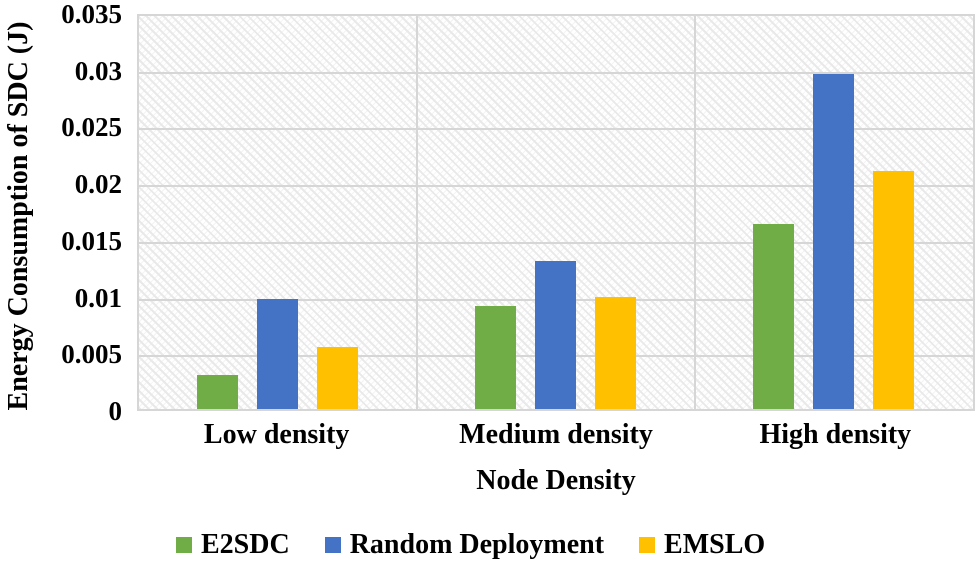 This screenshot has height=579, width=980. Describe the element at coordinates (245, 544) in the screenshot. I see `legend-label-e2sdc: E2SDC` at that location.